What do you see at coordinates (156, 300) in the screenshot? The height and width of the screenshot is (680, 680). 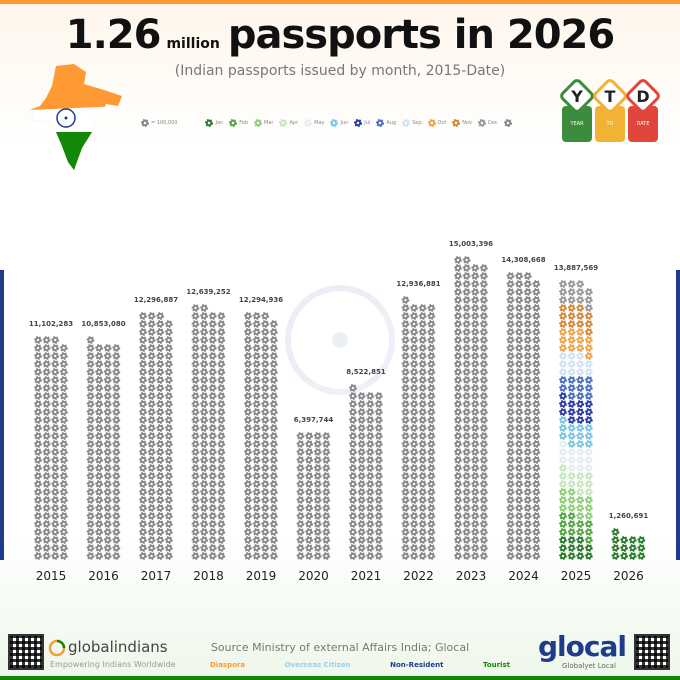 I see `value-label-2017: 12,296,887` at bounding box center [156, 300].